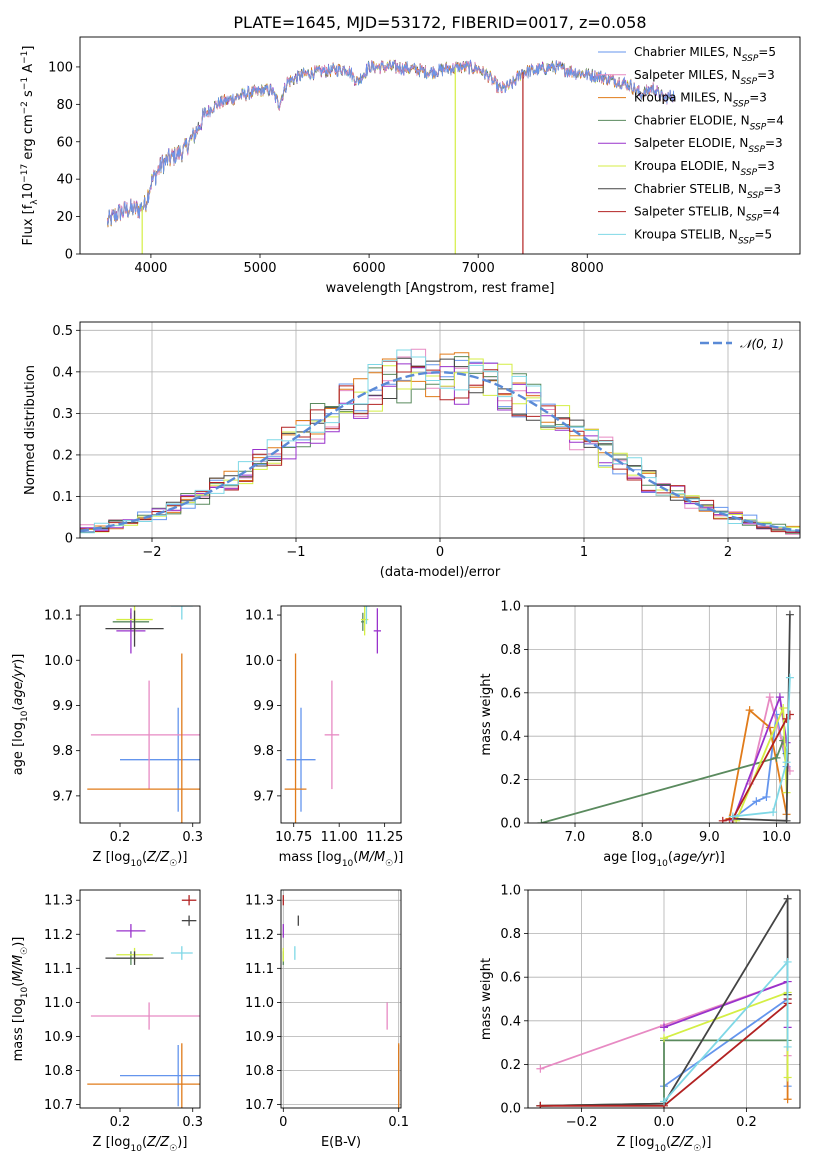 The width and height of the screenshot is (819, 1174). I want to click on errorbar-point-salpeter-elodie, so click(131, 631).